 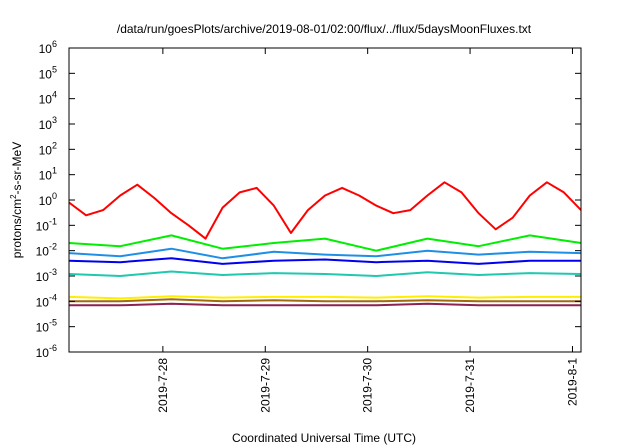 I want to click on x-tick-label: 2019-7-28, so click(x=163, y=385).